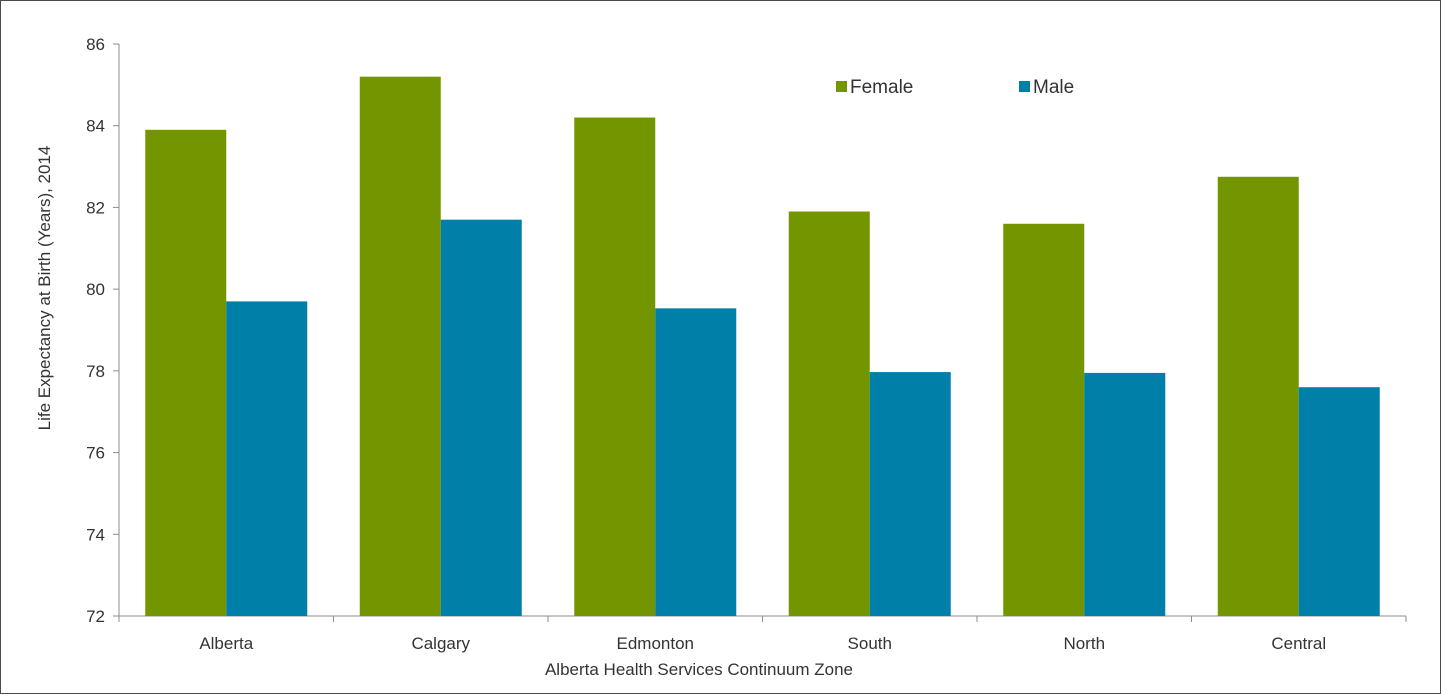 This screenshot has width=1441, height=698. Describe the element at coordinates (95, 616) in the screenshot. I see `y-tick-label: 72` at that location.